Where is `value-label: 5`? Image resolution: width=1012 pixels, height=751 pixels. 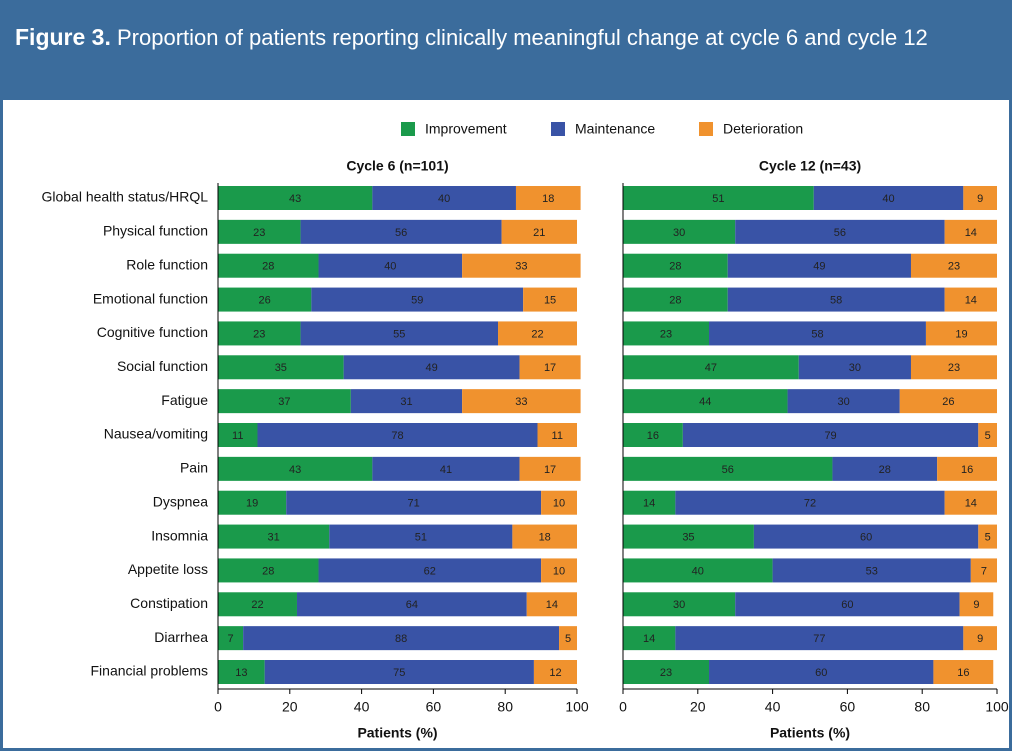 value-label: 5 is located at coordinates (988, 537).